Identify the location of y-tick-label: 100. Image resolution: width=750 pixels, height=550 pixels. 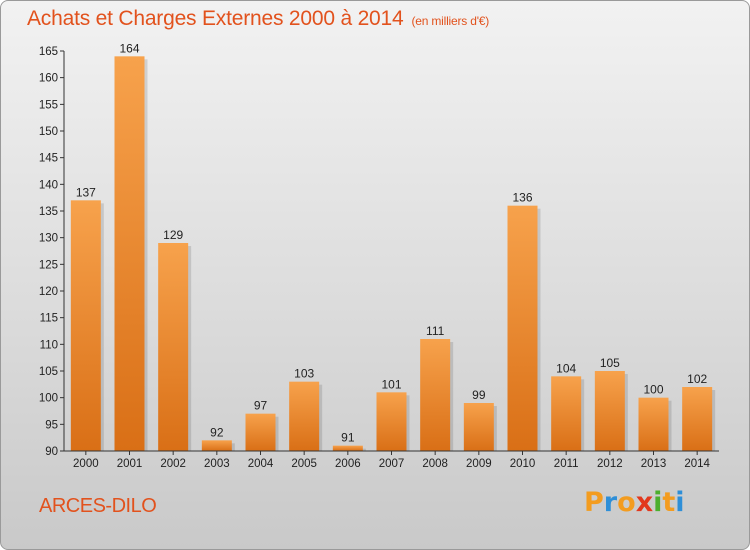
(48, 399).